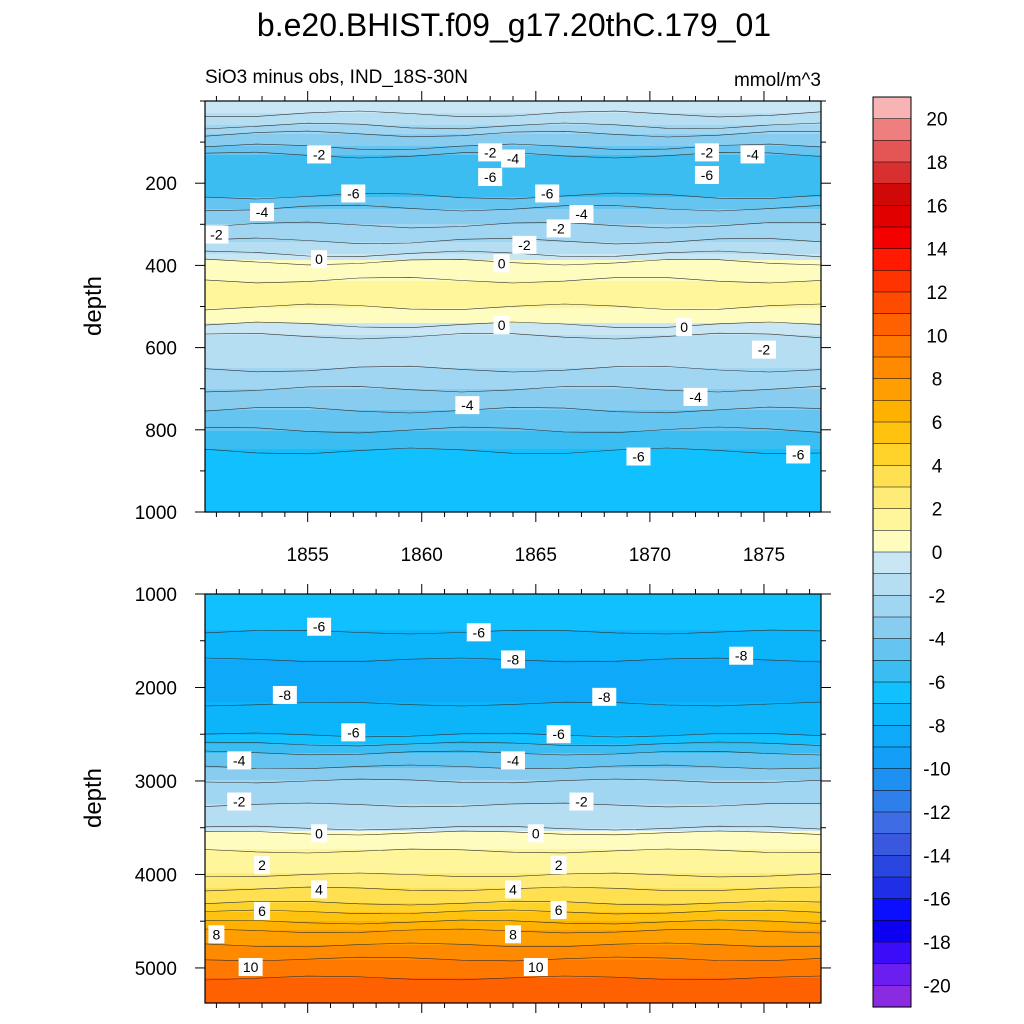 The image size is (1024, 1024). What do you see at coordinates (251, 967) in the screenshot?
I see `contour-label-text: 10` at bounding box center [251, 967].